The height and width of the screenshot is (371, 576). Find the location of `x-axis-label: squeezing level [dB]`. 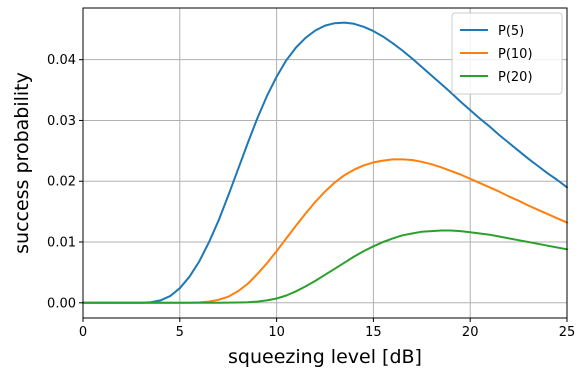

x-axis-label: squeezing level [dB] is located at coordinates (325, 357).